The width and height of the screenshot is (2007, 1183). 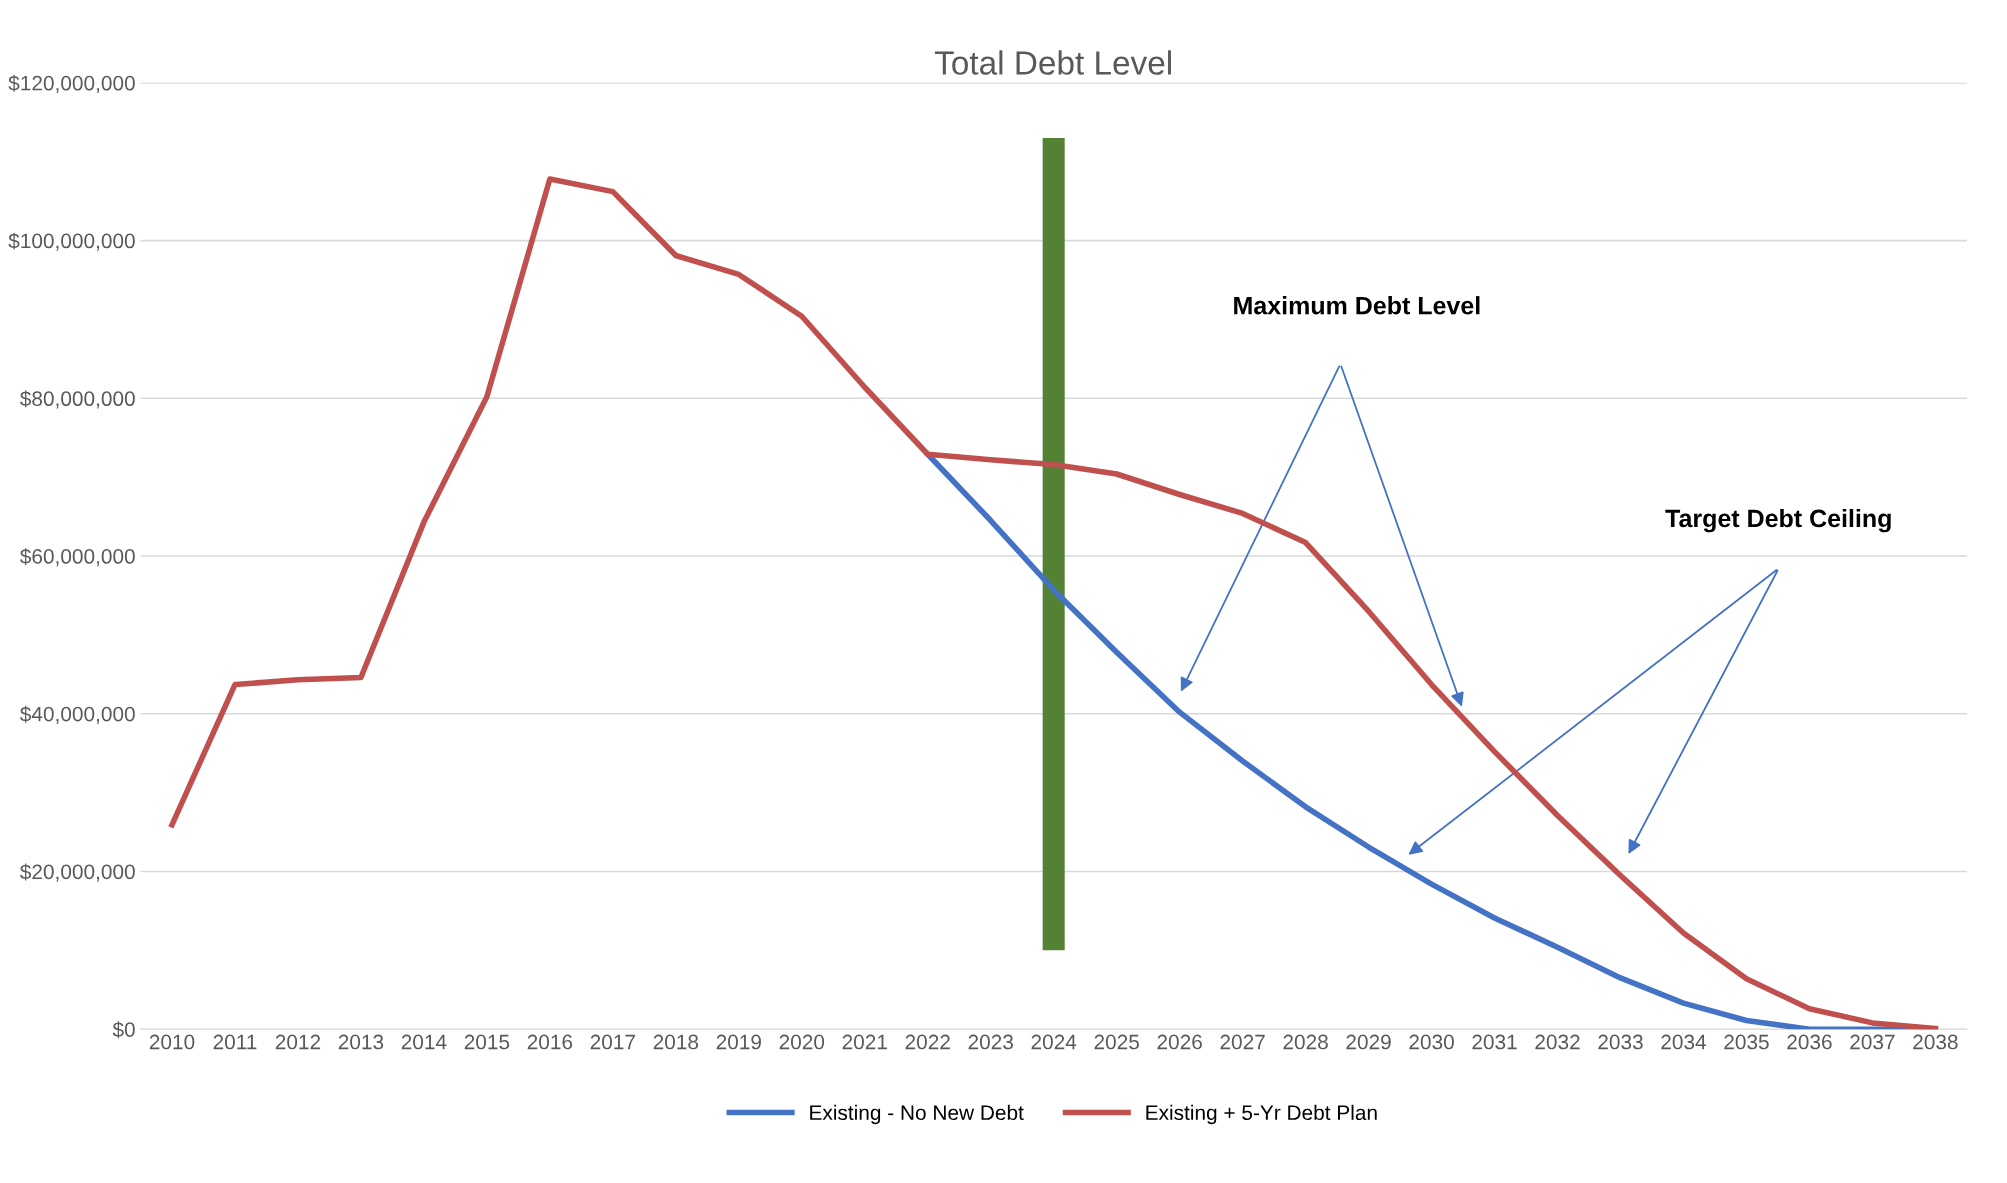 I want to click on chart-title: Total Debt Level, so click(x=1052, y=62).